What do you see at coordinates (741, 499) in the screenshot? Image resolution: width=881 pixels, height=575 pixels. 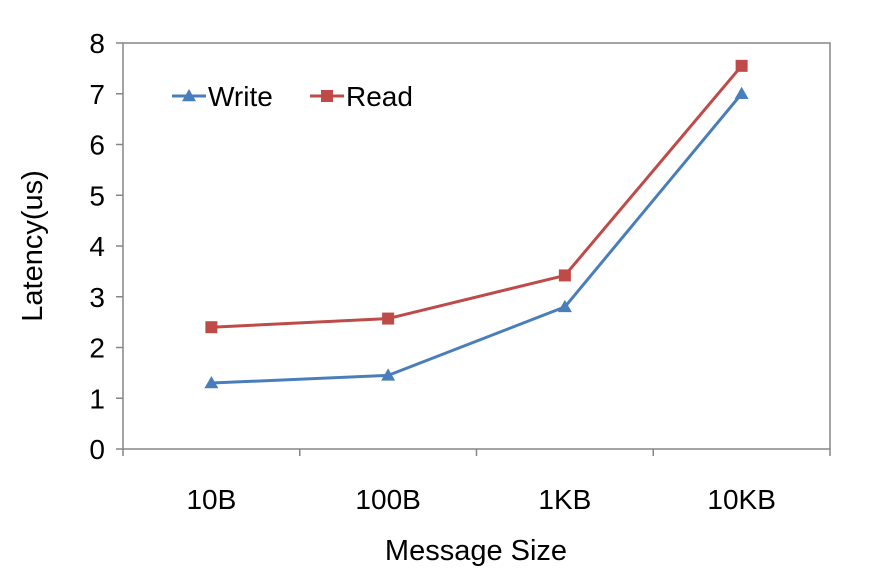 I see `x-tick-label: 10KB` at bounding box center [741, 499].